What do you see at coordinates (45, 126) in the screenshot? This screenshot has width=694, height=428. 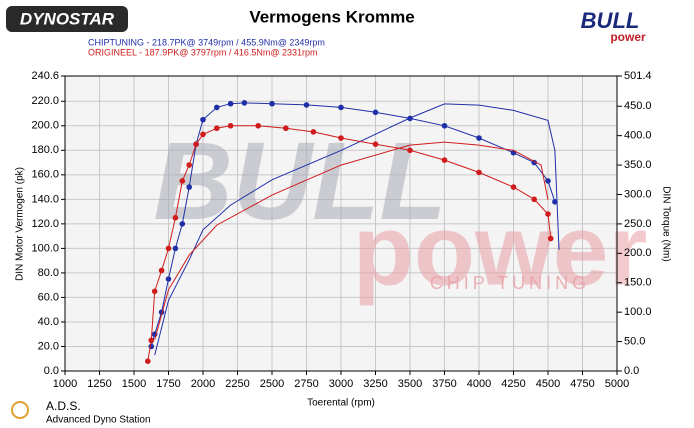 I see `y-tick-label: 200.0` at bounding box center [45, 126].